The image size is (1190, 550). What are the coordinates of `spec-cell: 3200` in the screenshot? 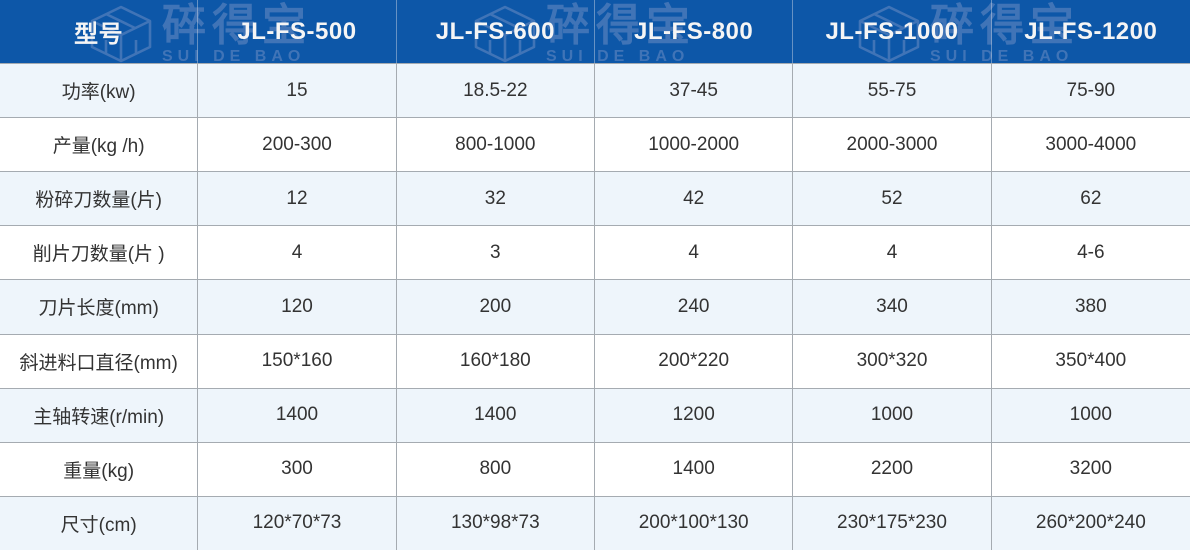 It's located at (1090, 469).